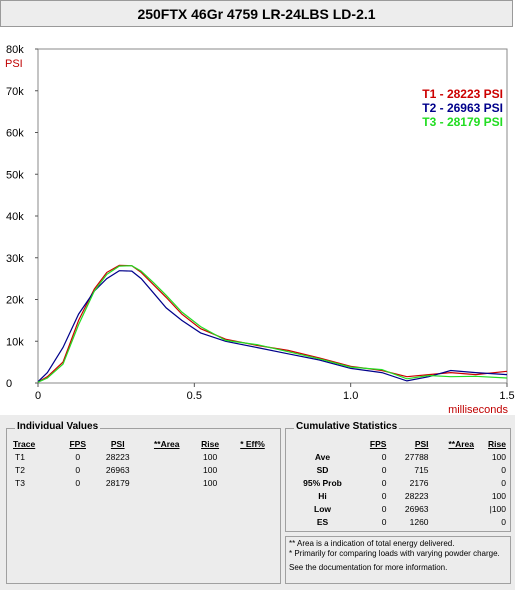 The width and height of the screenshot is (515, 590). What do you see at coordinates (194, 396) in the screenshot?
I see `x-tick-label: 0.5` at bounding box center [194, 396].